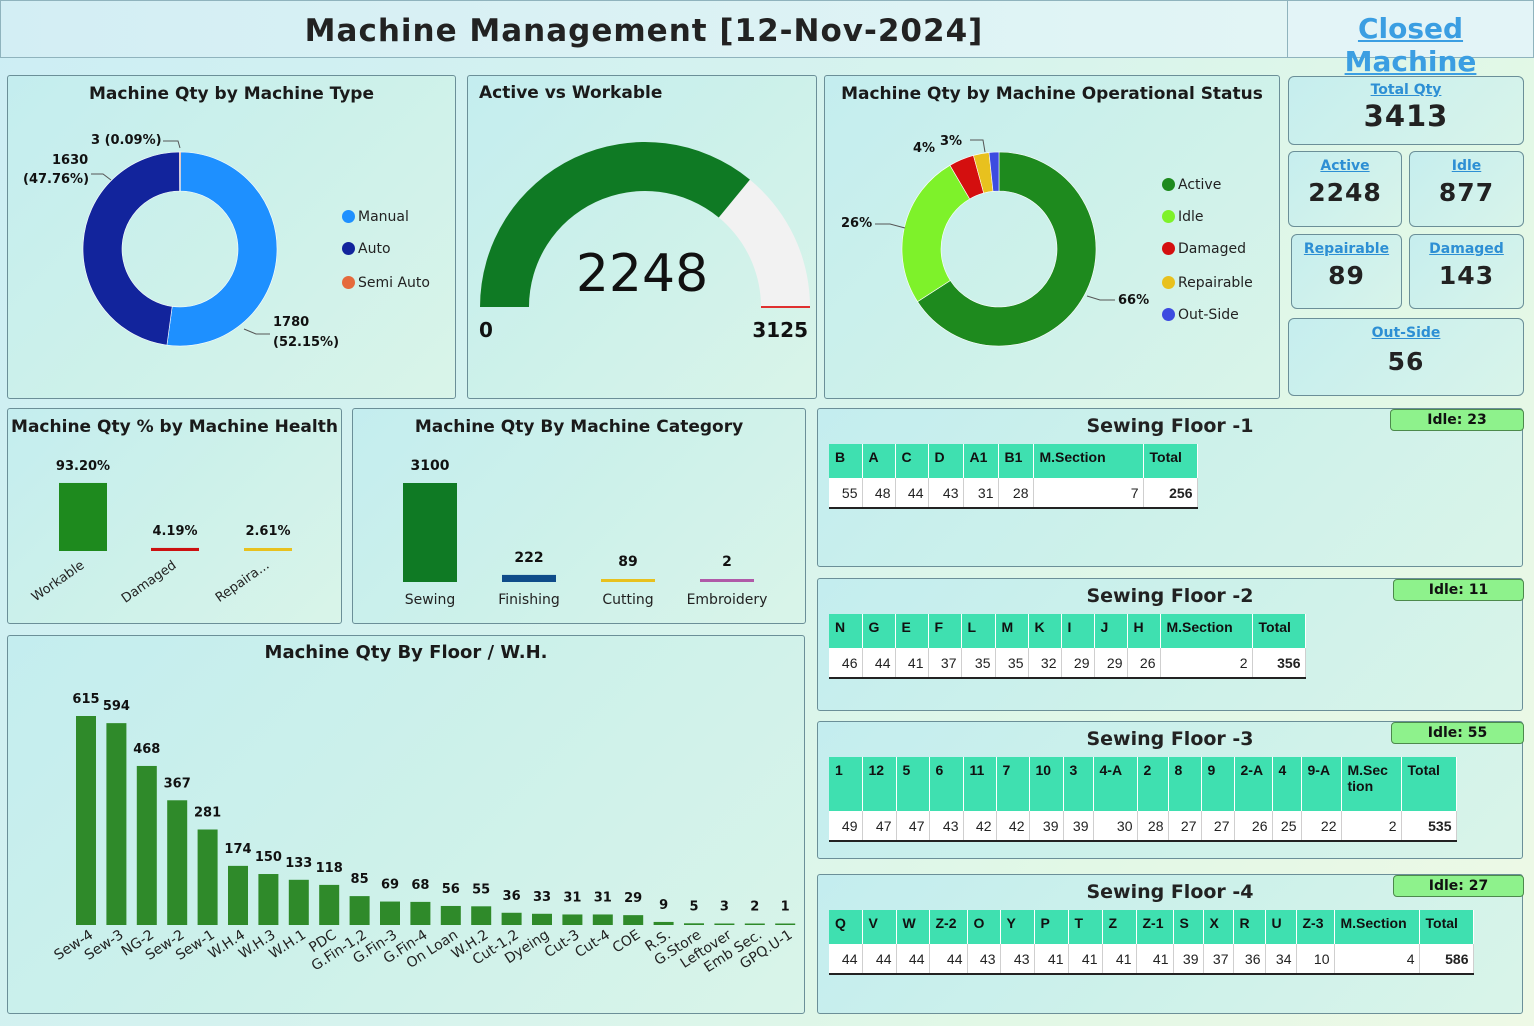  Describe the element at coordinates (628, 580) in the screenshot. I see `category-bar-cutting` at that location.